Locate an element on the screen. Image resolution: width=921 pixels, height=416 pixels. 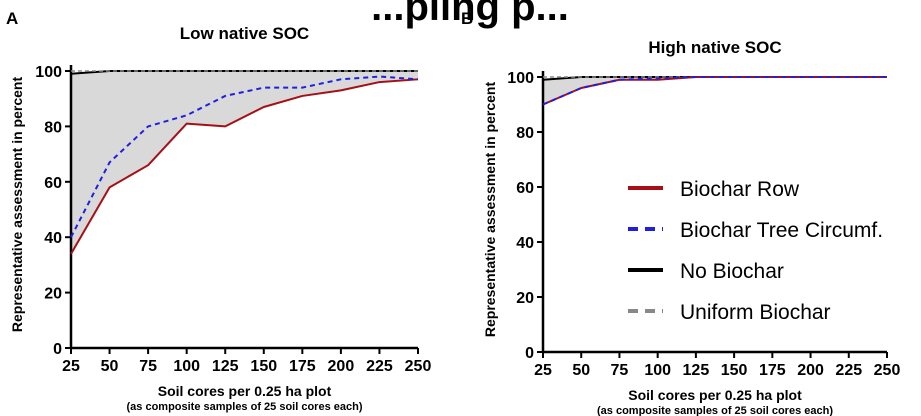
legend-label: Uniform Biochar is located at coordinates (755, 312).